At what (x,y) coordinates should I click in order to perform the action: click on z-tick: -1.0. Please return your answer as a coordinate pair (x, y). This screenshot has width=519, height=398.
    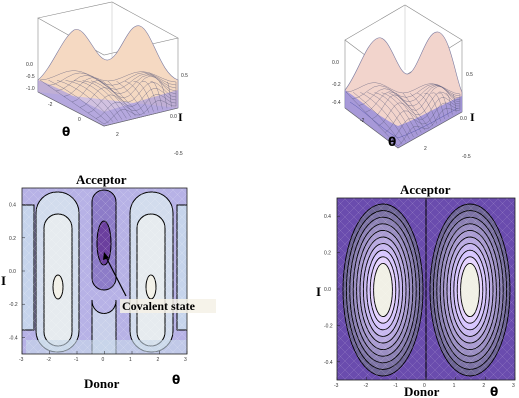
    Looking at the image, I should click on (30, 89).